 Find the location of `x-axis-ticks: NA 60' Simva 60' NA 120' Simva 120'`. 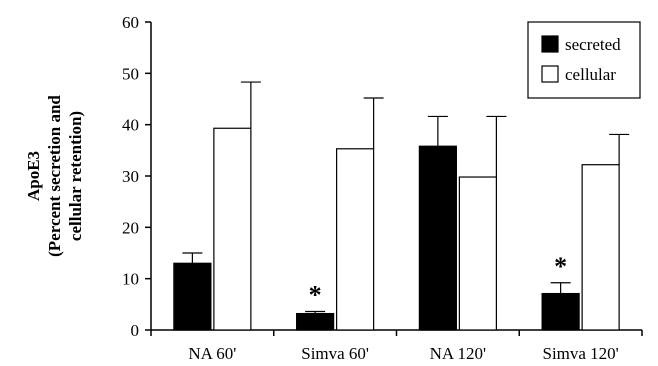

x-axis-ticks: NA 60' Simva 60' NA 120' Simva 120' is located at coordinates (396, 346).